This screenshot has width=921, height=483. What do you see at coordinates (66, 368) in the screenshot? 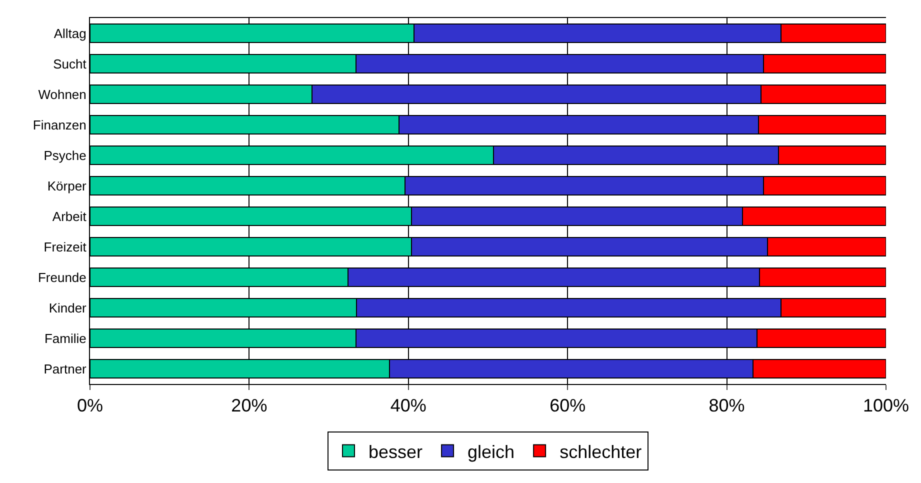
I see `y-tick-label: Partner` at bounding box center [66, 368].